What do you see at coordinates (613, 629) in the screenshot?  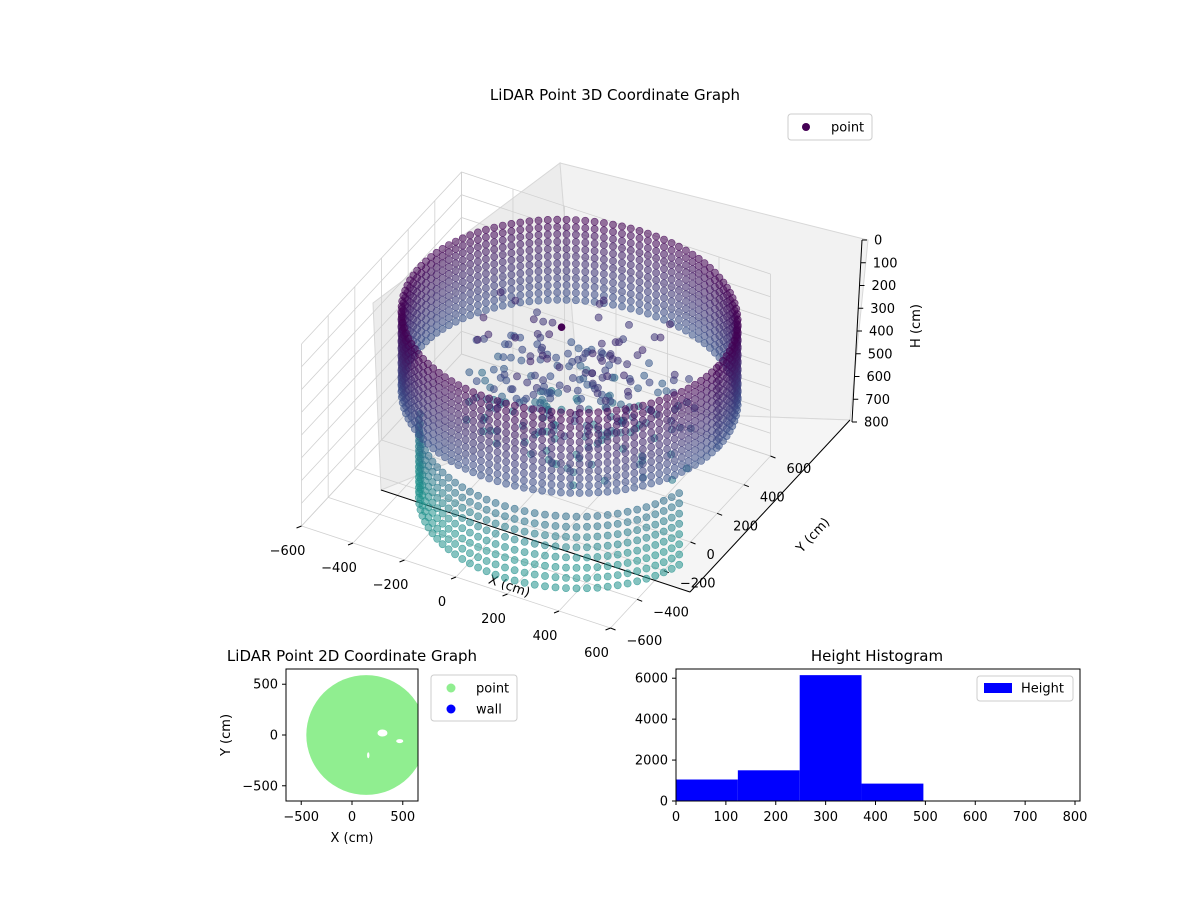 I see `chart-3d-y-tick` at bounding box center [613, 629].